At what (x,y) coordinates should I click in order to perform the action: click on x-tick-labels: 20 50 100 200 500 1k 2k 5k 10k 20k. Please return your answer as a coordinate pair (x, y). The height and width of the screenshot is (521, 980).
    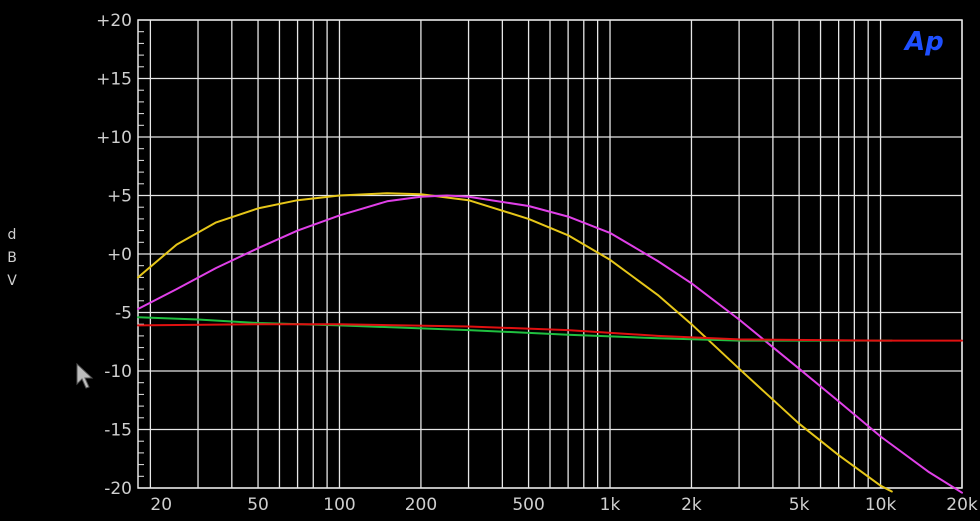
    Looking at the image, I should click on (564, 505).